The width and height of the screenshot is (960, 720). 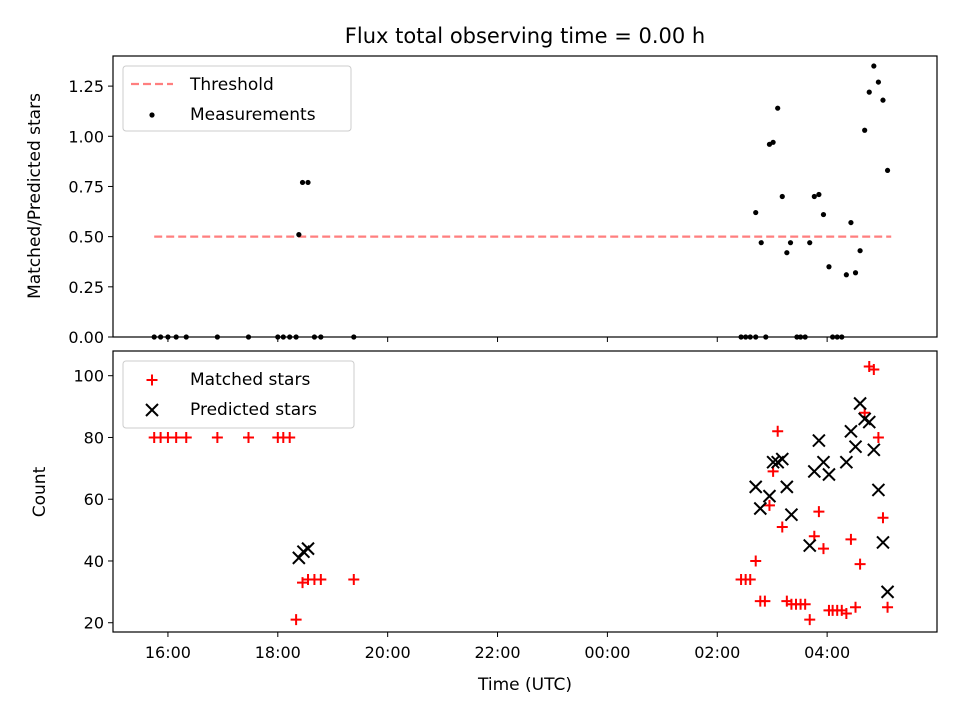 I want to click on bottom-x-tick-label: 02:00, so click(x=717, y=652).